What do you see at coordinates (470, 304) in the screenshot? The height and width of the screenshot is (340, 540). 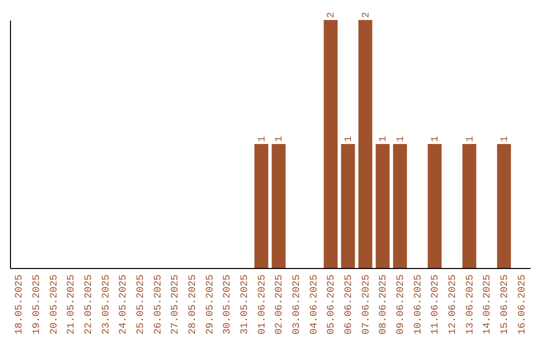 I see `x-tick-label: 13.06.2025` at bounding box center [470, 304].